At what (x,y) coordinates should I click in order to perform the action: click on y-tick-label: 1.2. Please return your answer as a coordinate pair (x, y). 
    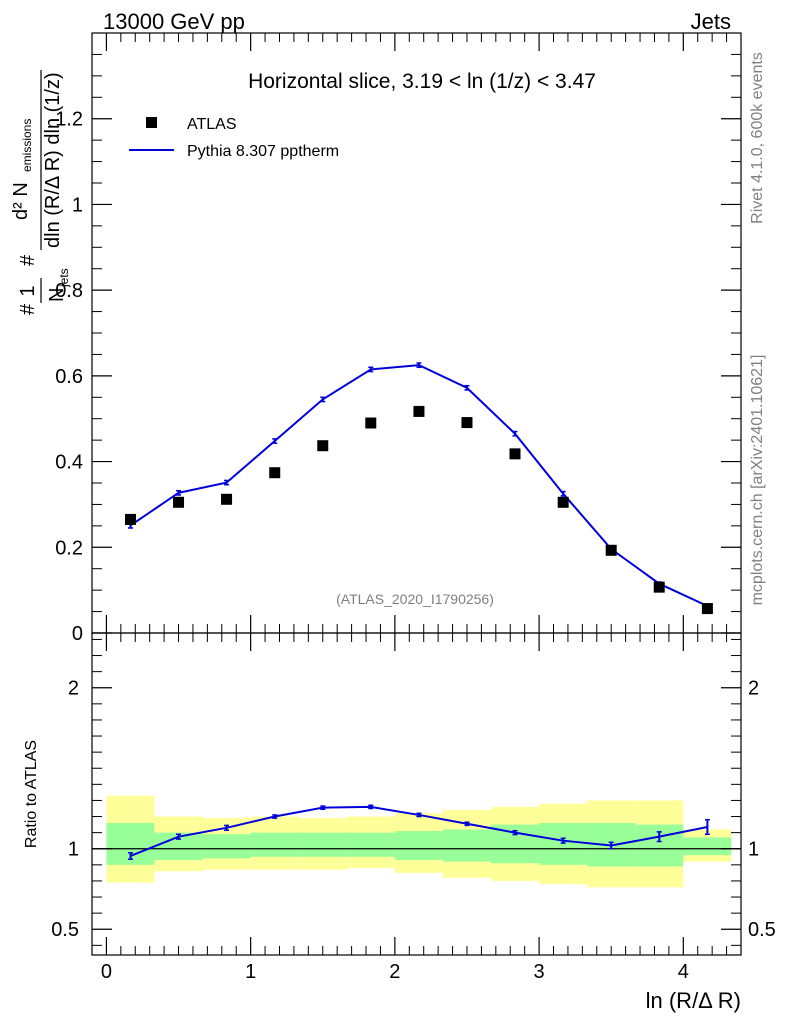
    Looking at the image, I should click on (69, 120).